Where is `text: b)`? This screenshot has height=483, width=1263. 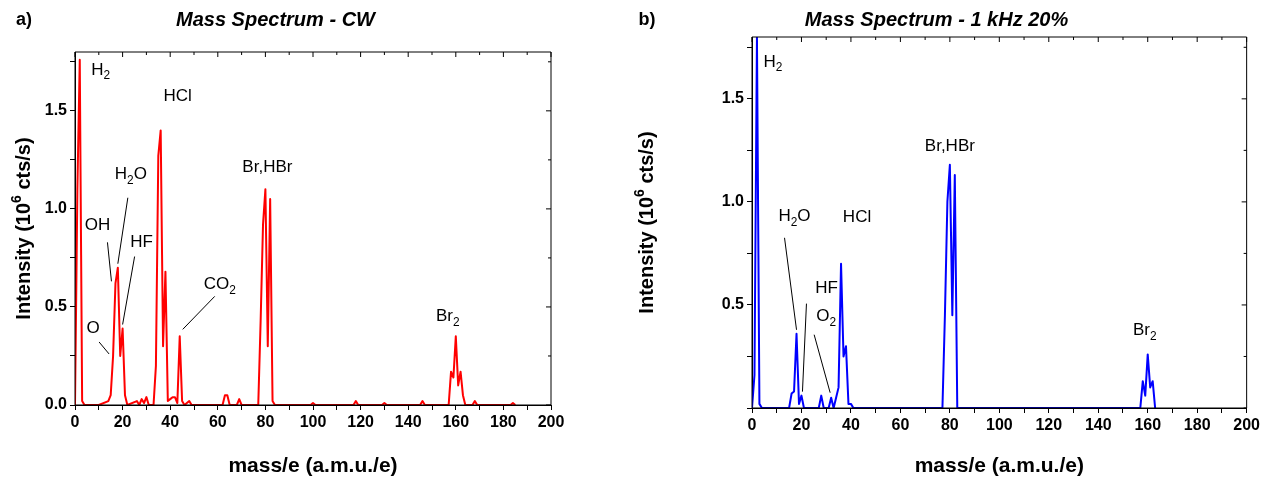 text: b) is located at coordinates (647, 18).